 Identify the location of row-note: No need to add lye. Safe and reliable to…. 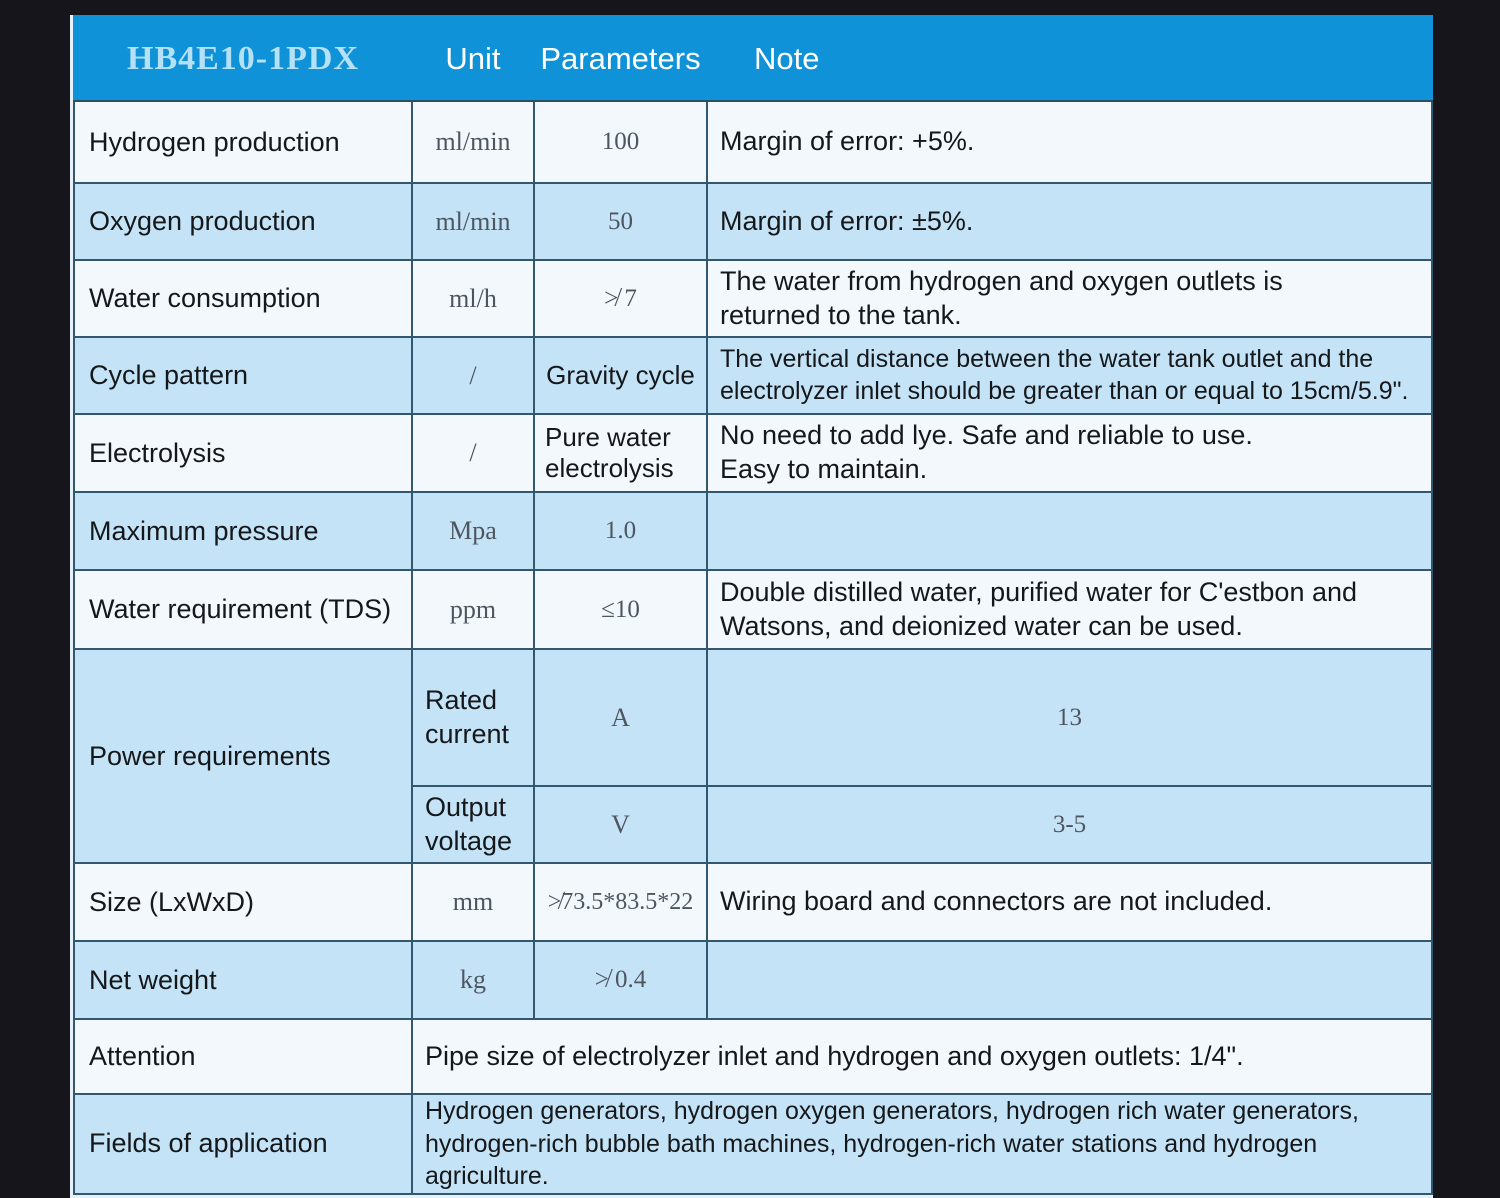
(1069, 453).